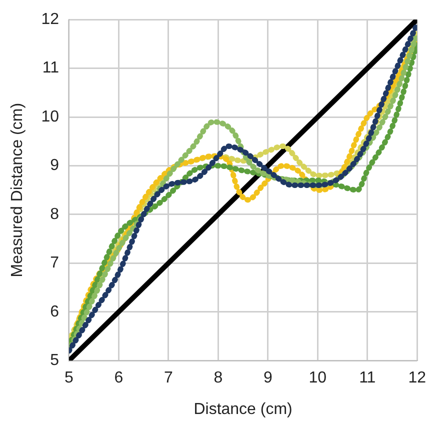 The image size is (434, 427). Describe the element at coordinates (55, 214) in the screenshot. I see `y-tick-label: 8` at that location.